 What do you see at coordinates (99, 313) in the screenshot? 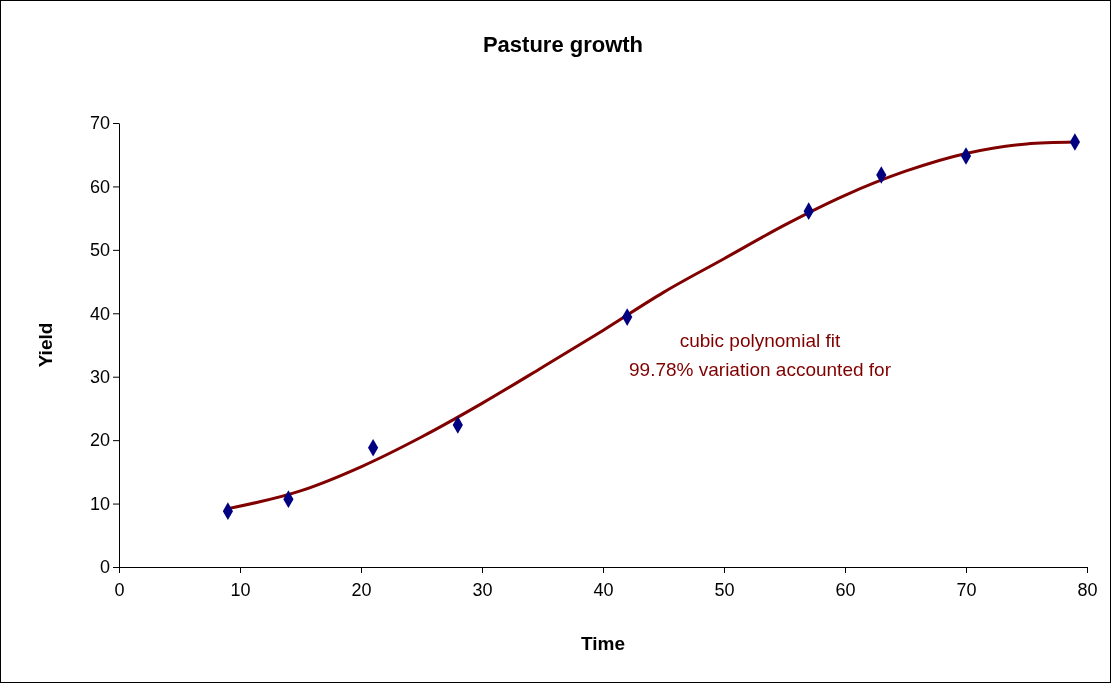
I see `y-tick-label: 40` at bounding box center [99, 313].